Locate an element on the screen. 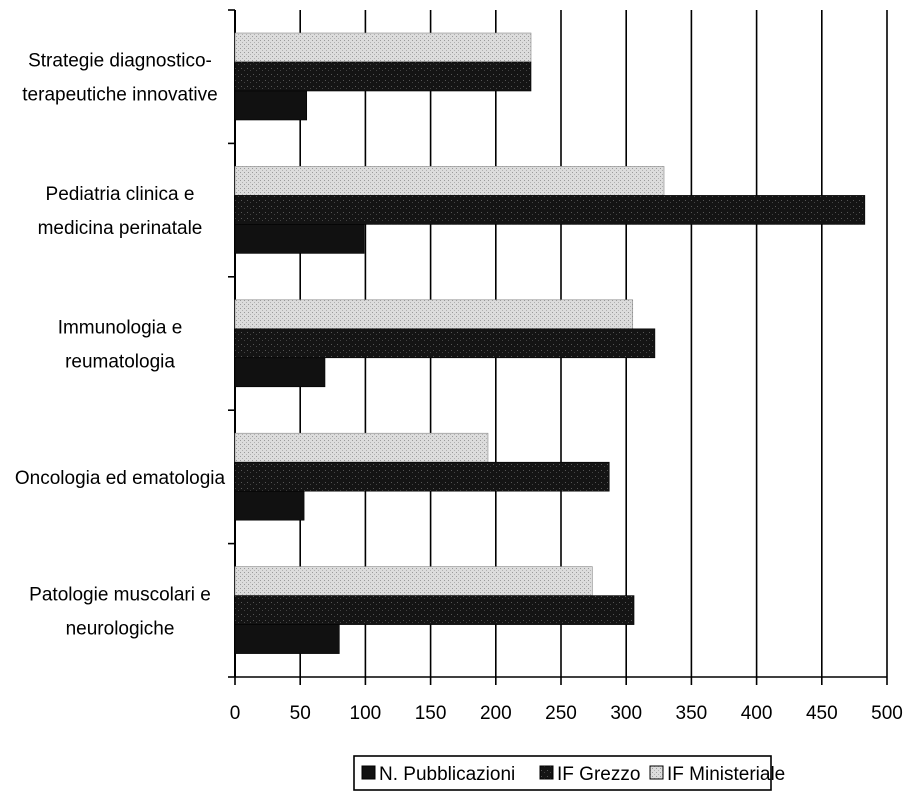  x-tick-label: 200 is located at coordinates (496, 713).